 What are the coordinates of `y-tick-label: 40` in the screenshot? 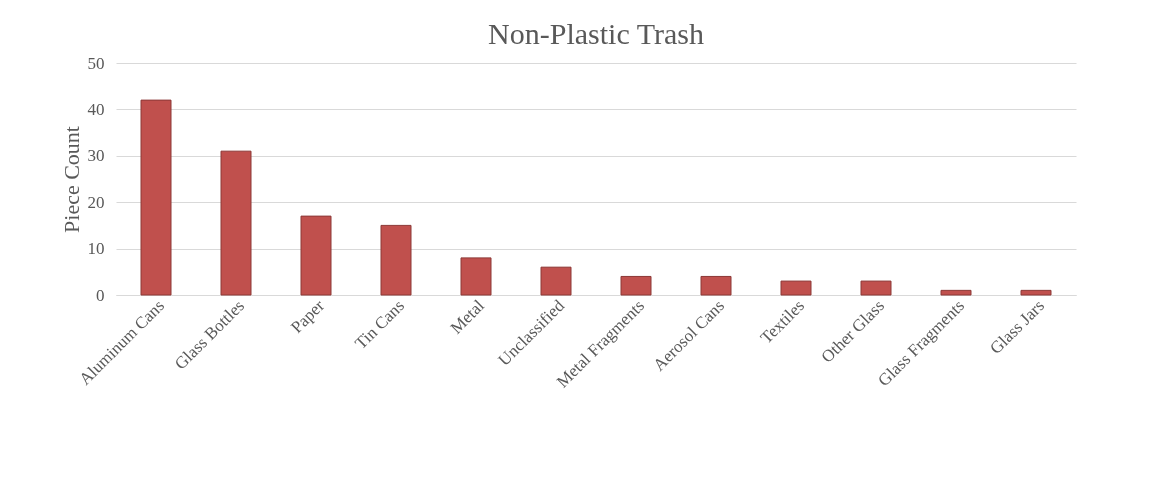 It's located at (96, 109).